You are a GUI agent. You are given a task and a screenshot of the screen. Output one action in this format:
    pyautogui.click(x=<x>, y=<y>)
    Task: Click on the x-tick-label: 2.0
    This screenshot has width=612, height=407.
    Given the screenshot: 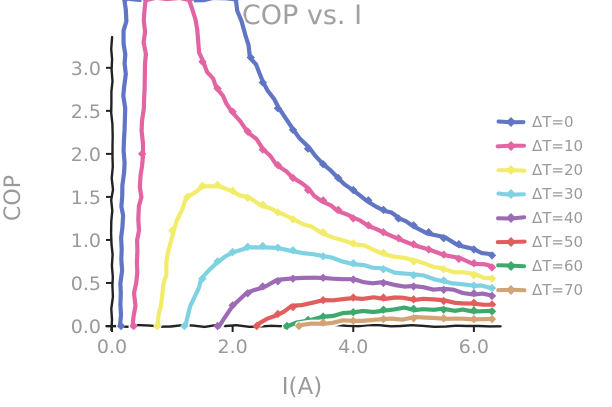 What is the action you would take?
    pyautogui.click(x=233, y=347)
    